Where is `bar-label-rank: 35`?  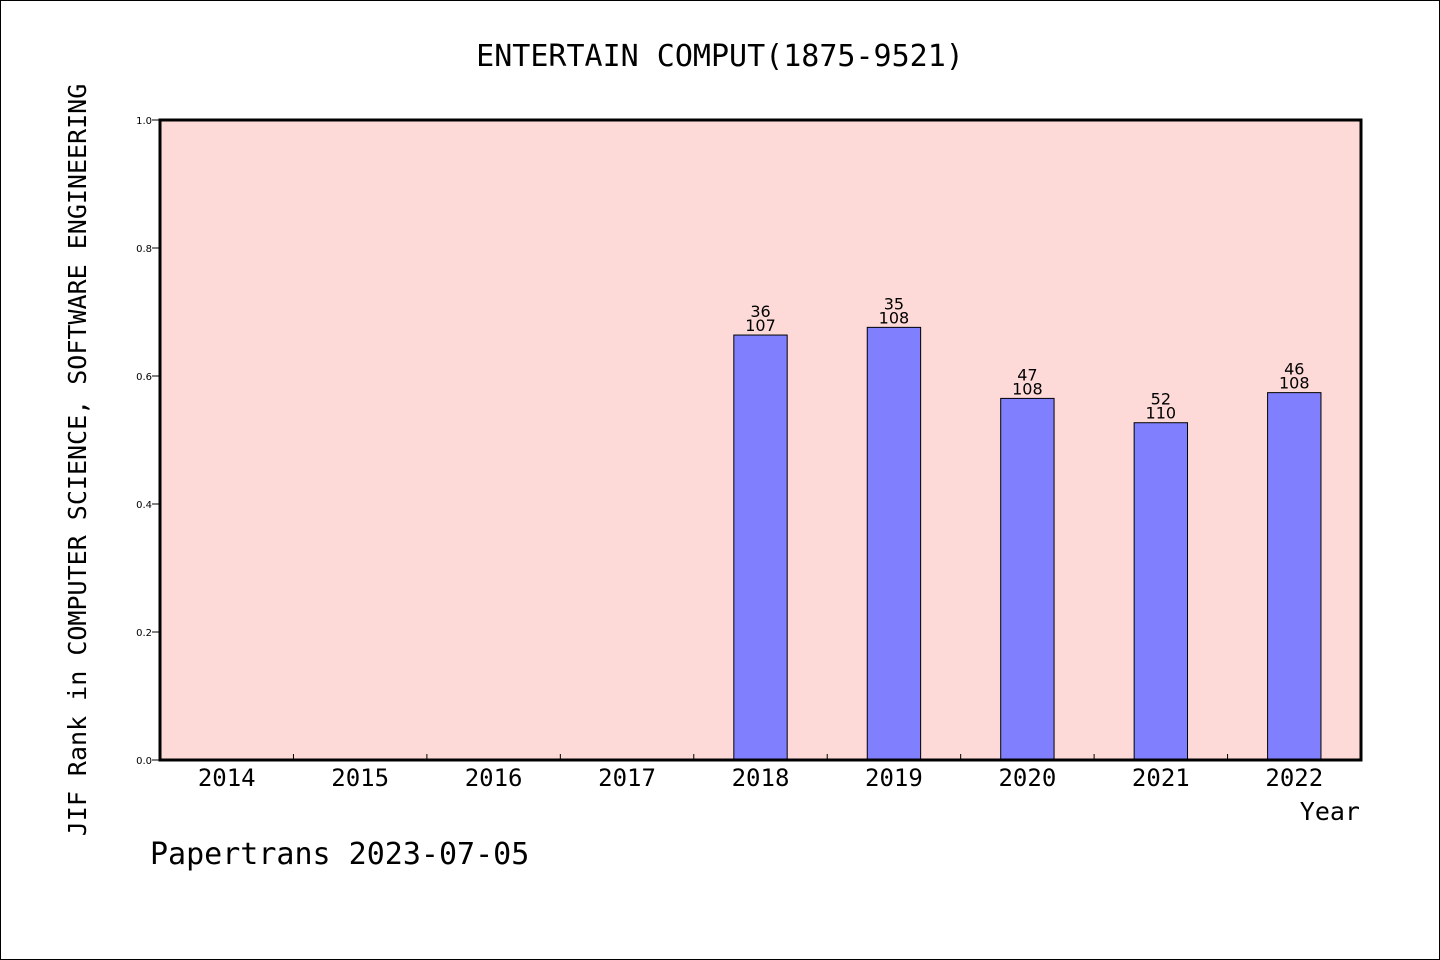
bar-label-rank: 35 is located at coordinates (894, 303).